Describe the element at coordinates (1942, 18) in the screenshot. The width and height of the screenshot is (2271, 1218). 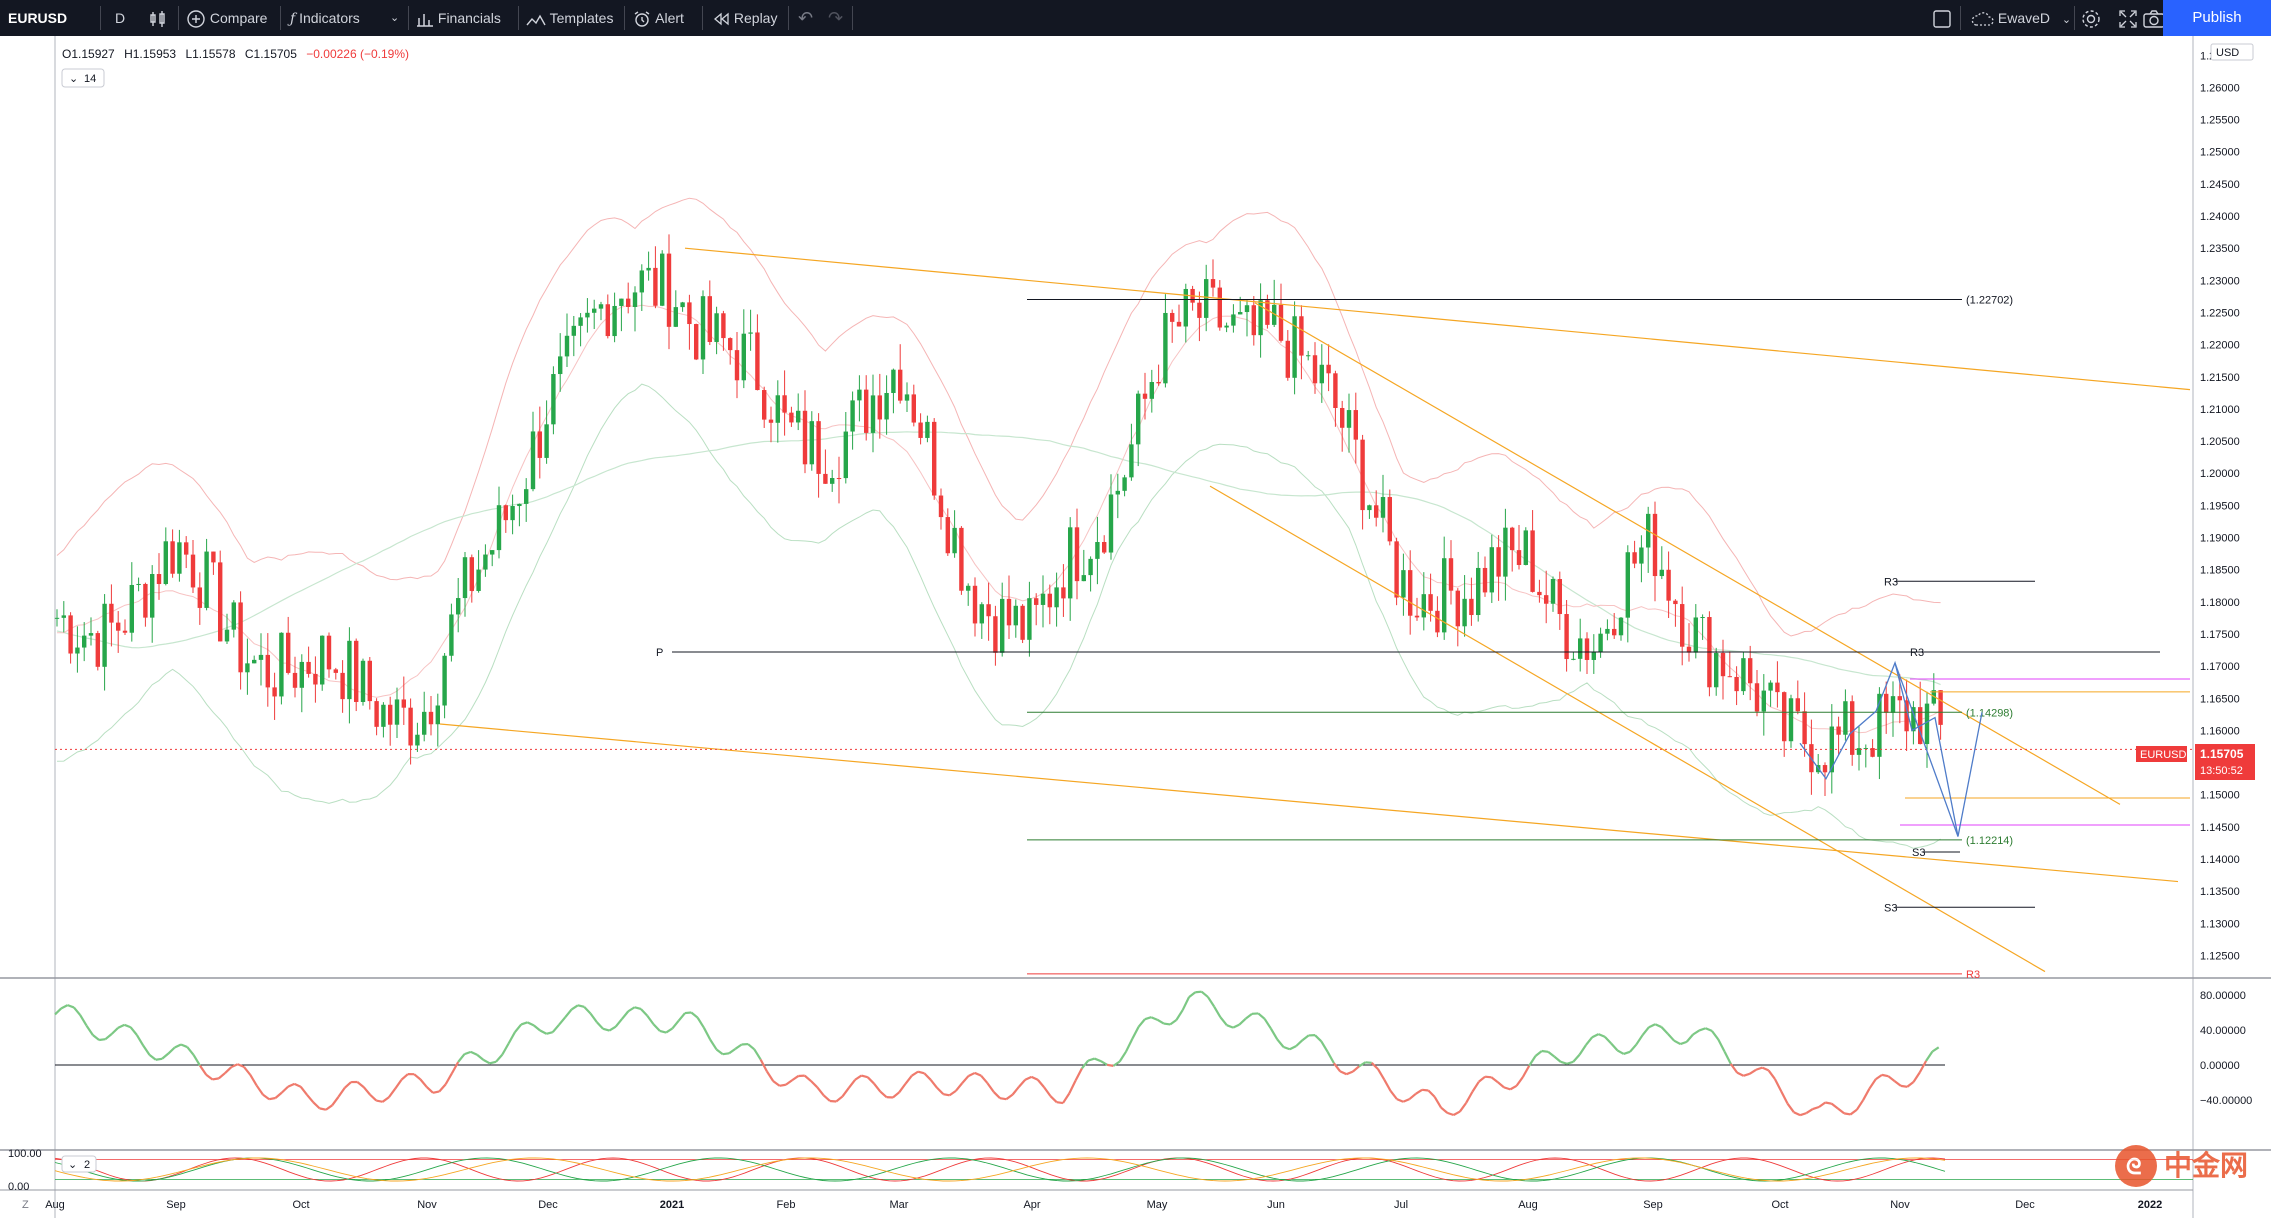
I see `fullscreen-layout-icon` at that location.